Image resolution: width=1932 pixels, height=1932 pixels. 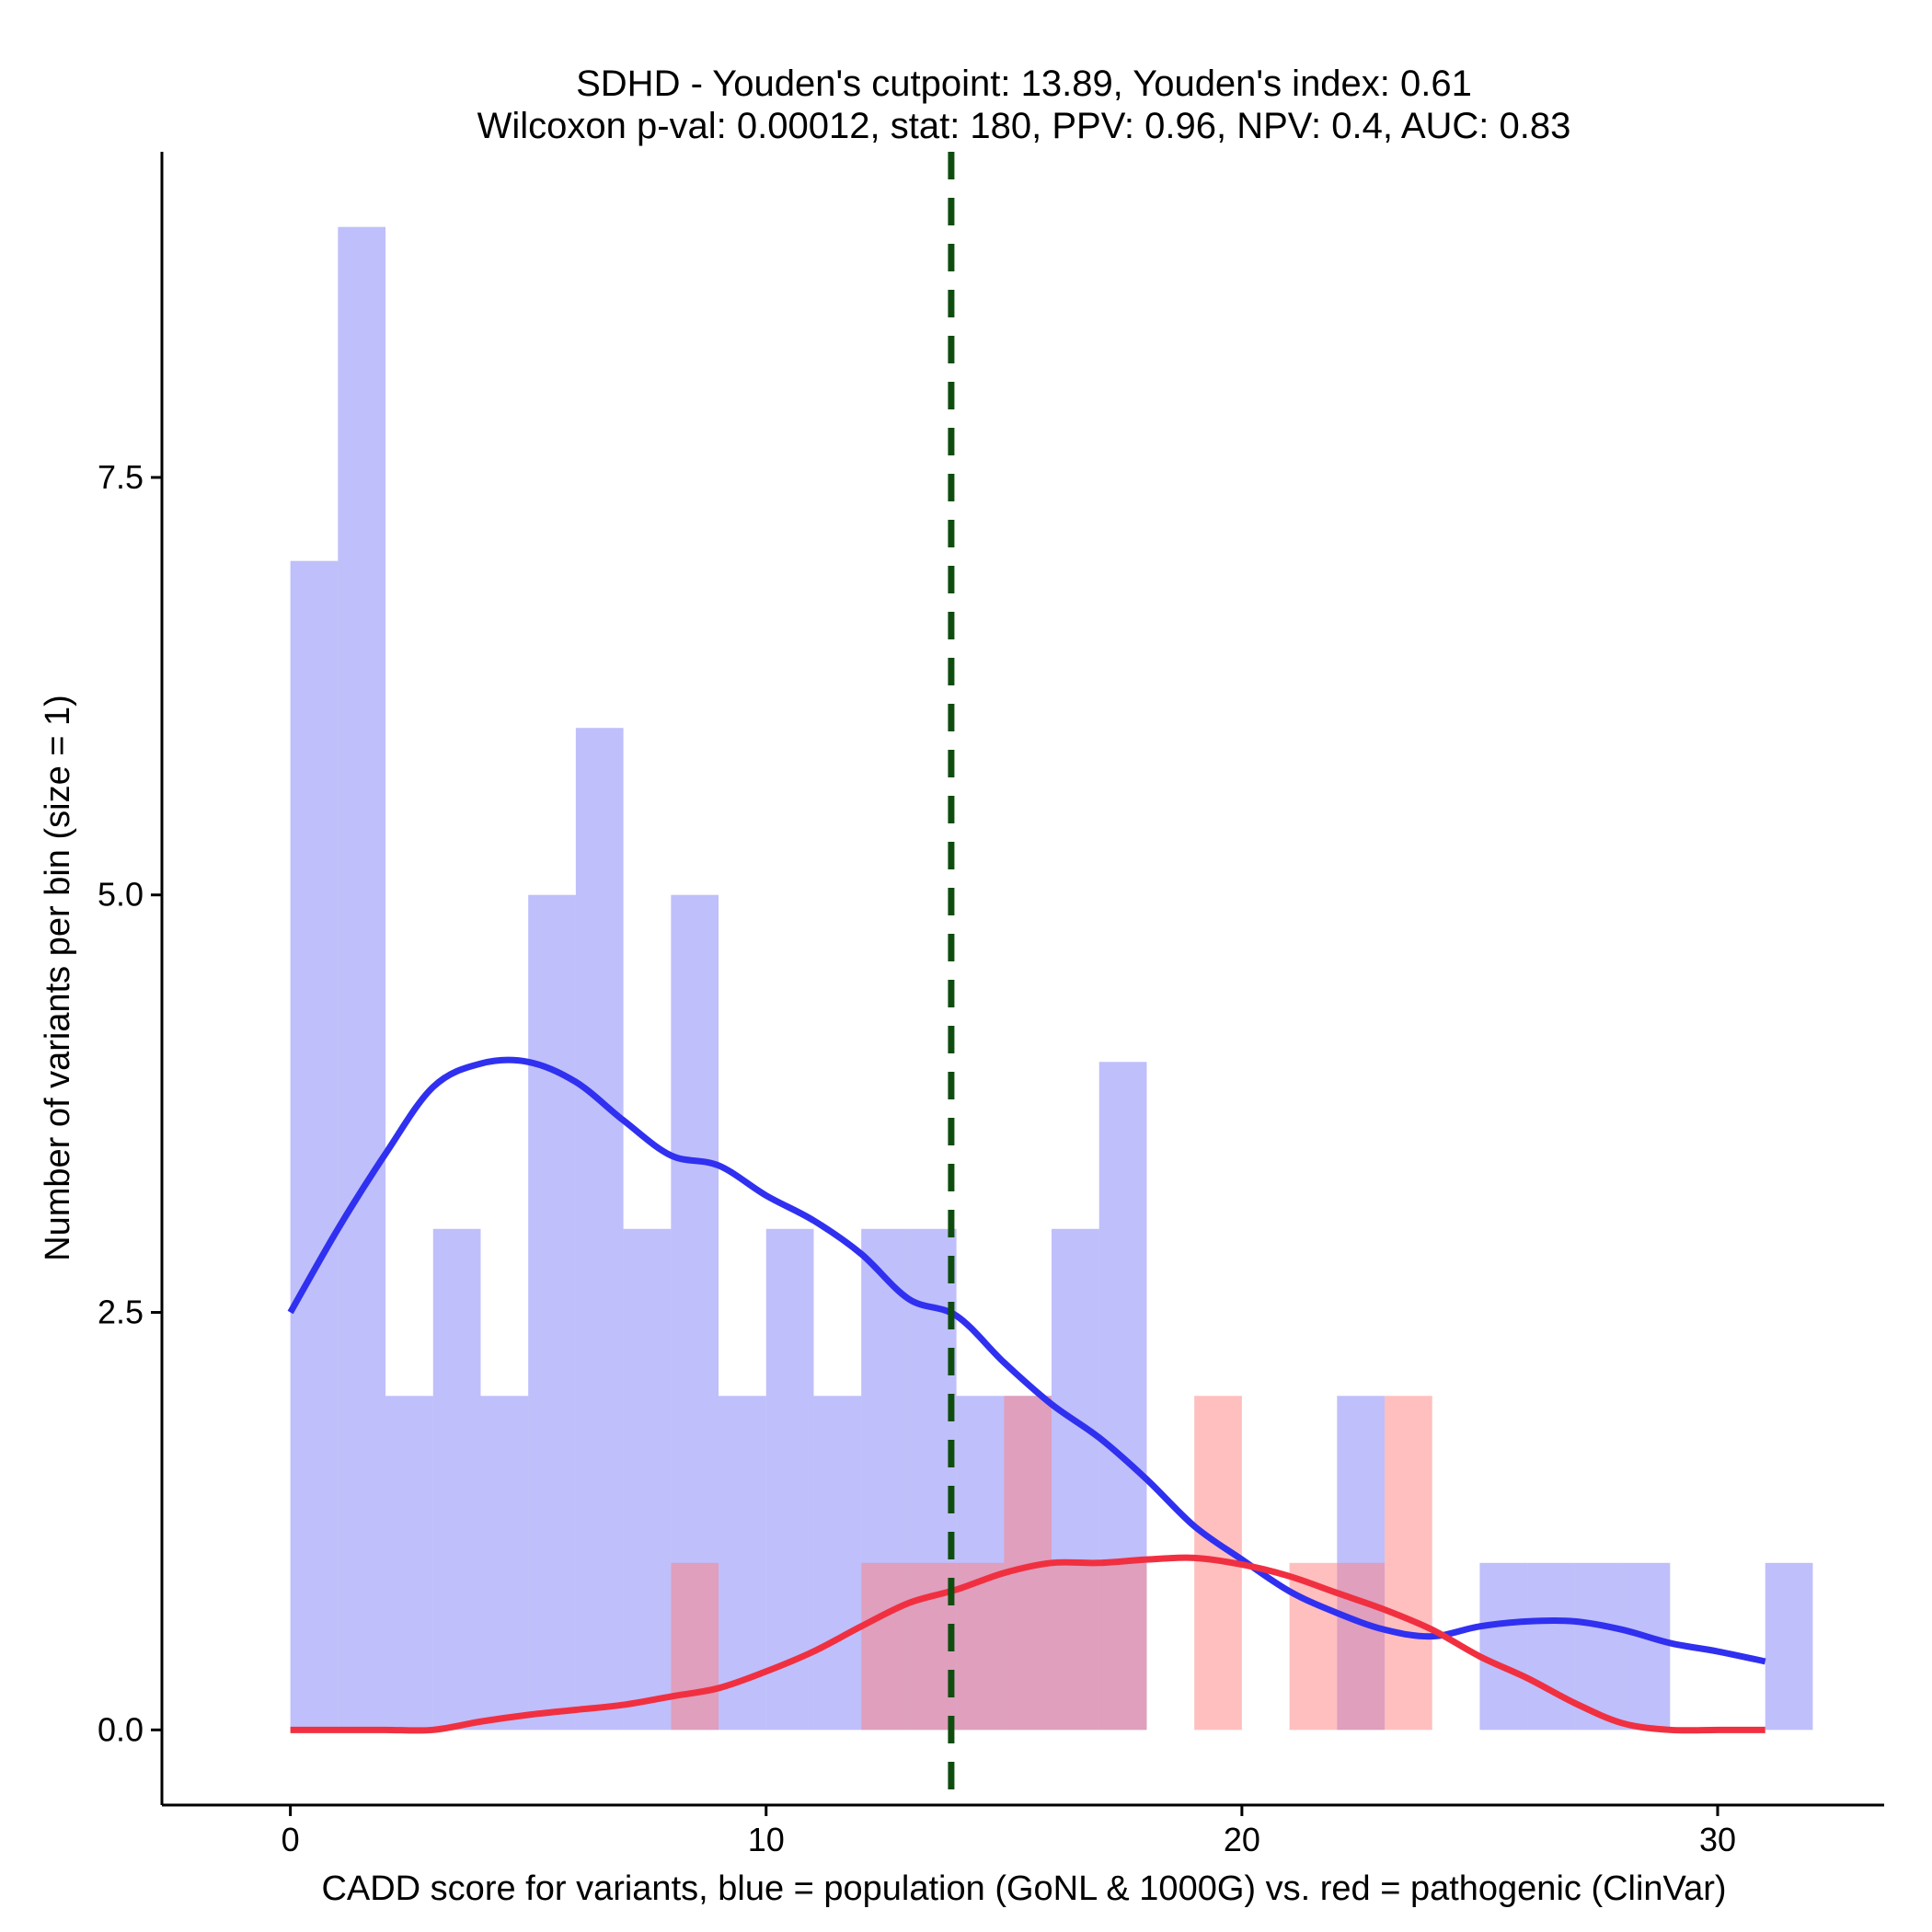 I want to click on x-tick-label: 0, so click(x=291, y=1839).